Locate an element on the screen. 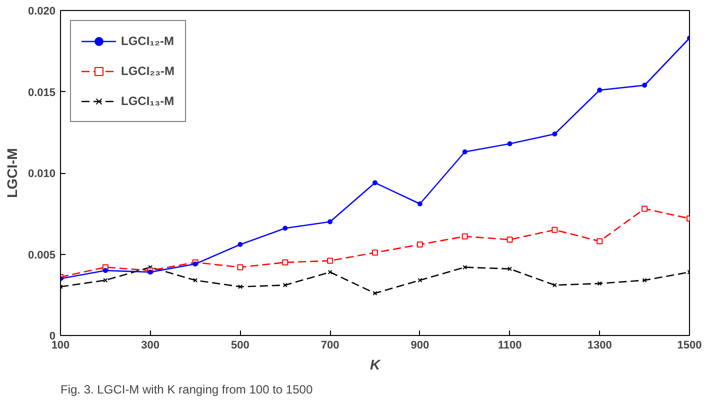 Image resolution: width=709 pixels, height=401 pixels. x-tick-label: 1100 is located at coordinates (510, 346).